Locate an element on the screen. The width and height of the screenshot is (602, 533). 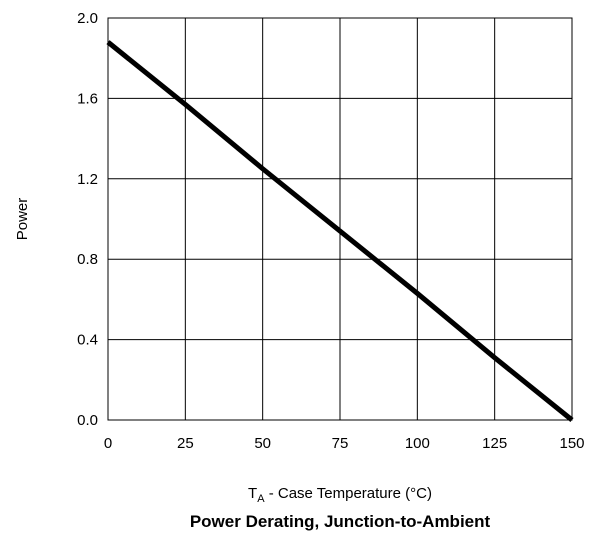
x-tick-label: 0 is located at coordinates (108, 443).